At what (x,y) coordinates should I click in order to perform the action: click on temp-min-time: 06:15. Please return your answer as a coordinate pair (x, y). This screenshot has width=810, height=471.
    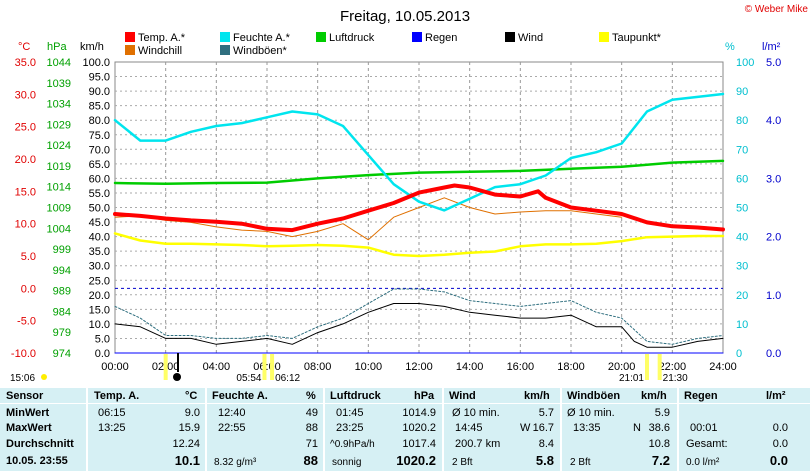
    Looking at the image, I should click on (112, 413).